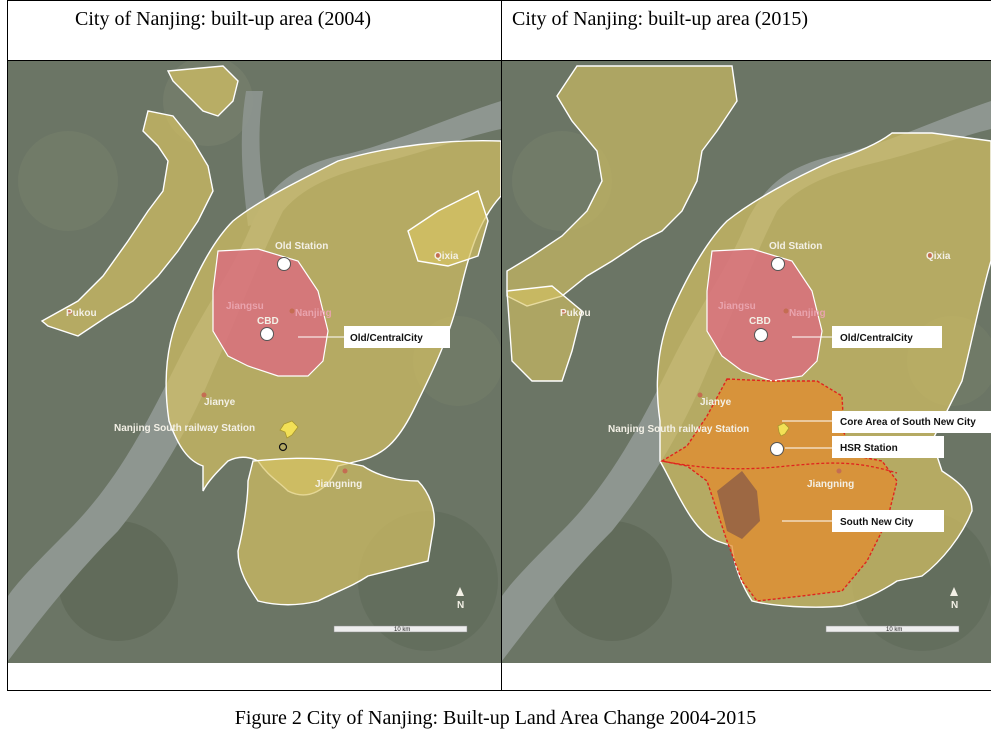 Image resolution: width=991 pixels, height=743 pixels. I want to click on south-new-city-area, so click(779, 490).